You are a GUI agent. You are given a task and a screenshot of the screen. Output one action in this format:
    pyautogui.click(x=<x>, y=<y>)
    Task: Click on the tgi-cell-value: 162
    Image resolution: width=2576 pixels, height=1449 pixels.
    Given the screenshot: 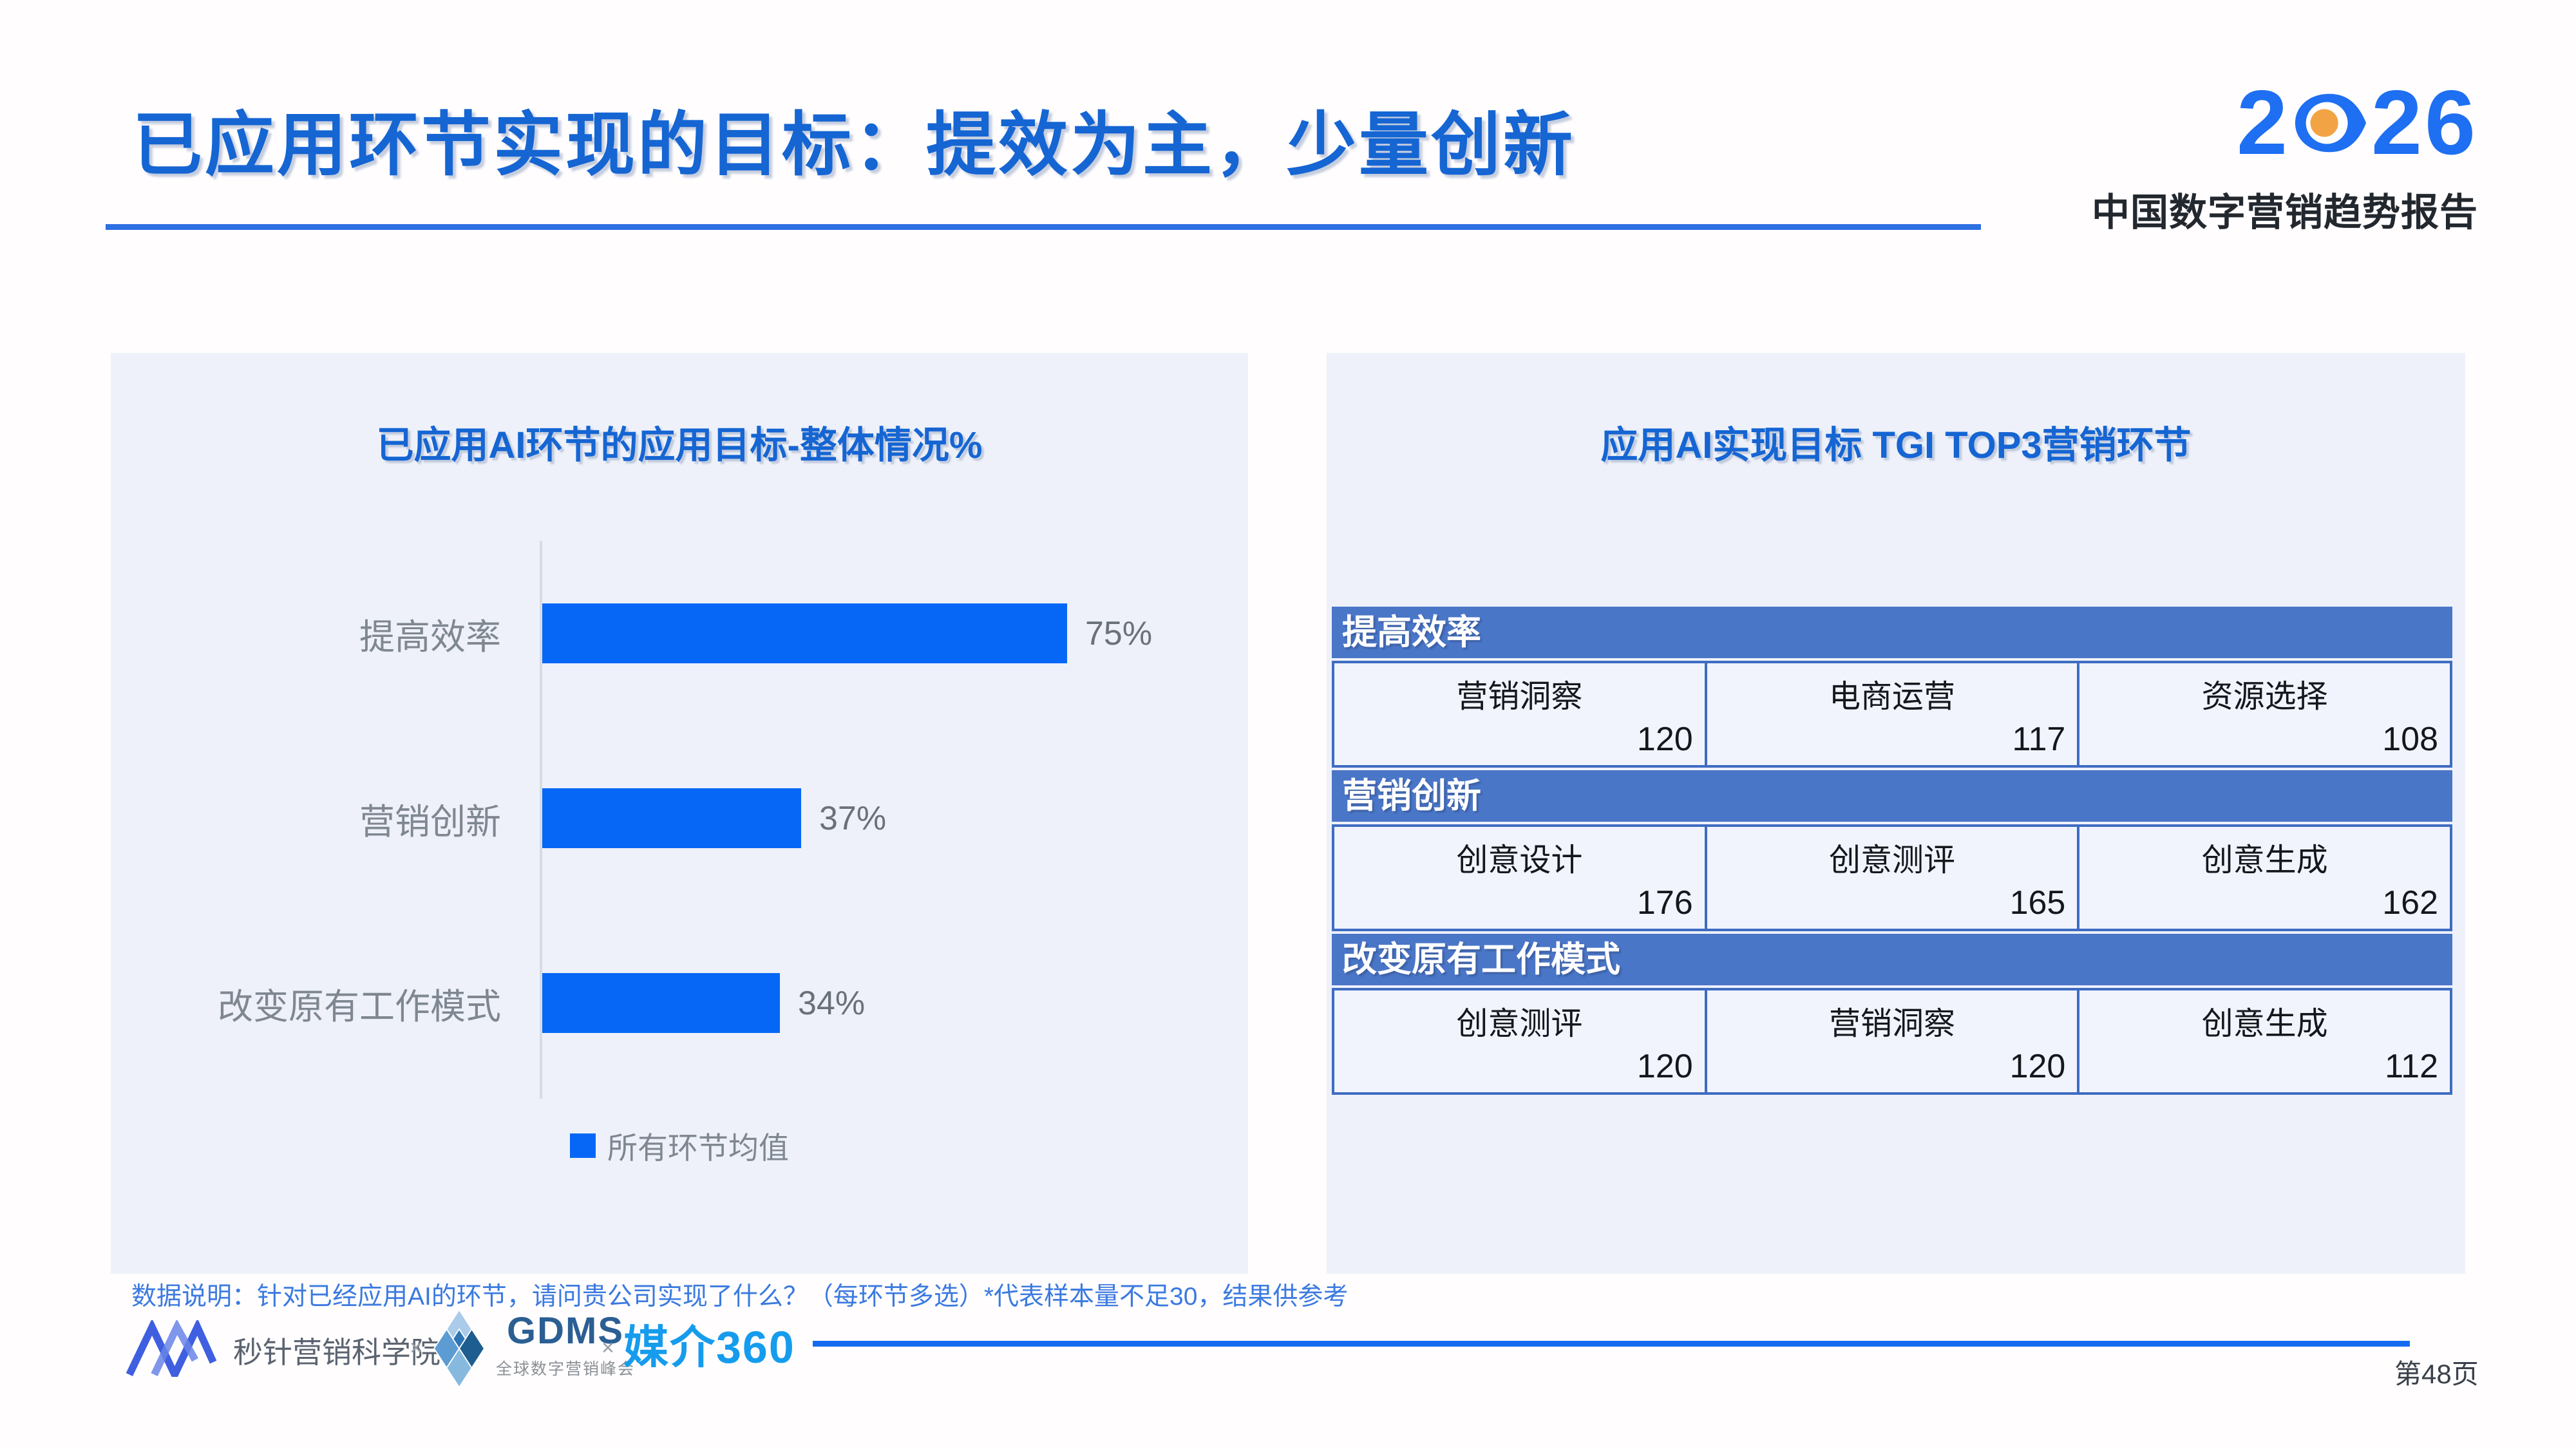 What is the action you would take?
    pyautogui.click(x=2410, y=903)
    